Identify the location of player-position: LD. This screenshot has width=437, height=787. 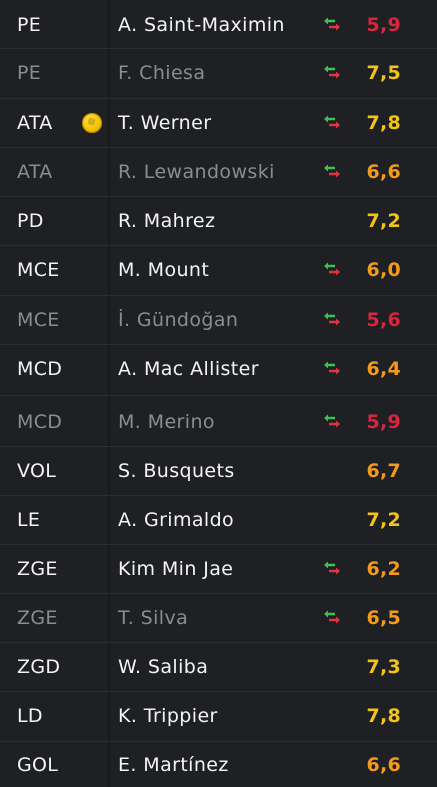
(30, 716).